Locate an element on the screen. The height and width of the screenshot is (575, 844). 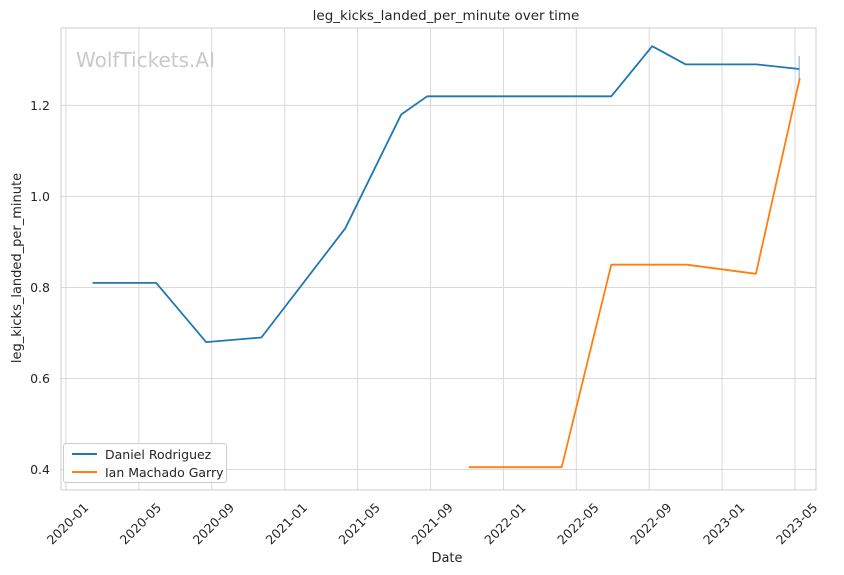
y-tick-label: 0.6 is located at coordinates (40, 378).